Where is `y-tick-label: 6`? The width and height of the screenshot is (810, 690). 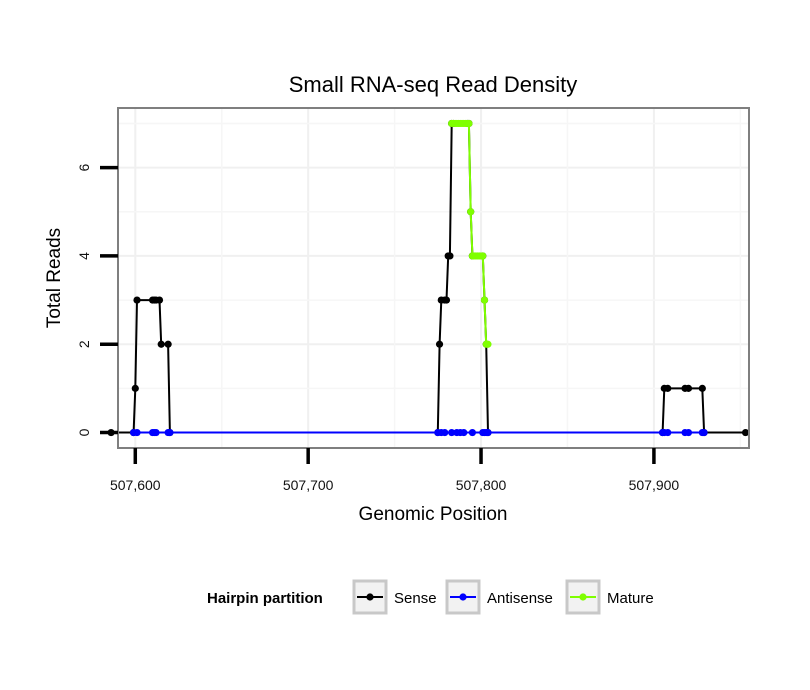 y-tick-label: 6 is located at coordinates (84, 168).